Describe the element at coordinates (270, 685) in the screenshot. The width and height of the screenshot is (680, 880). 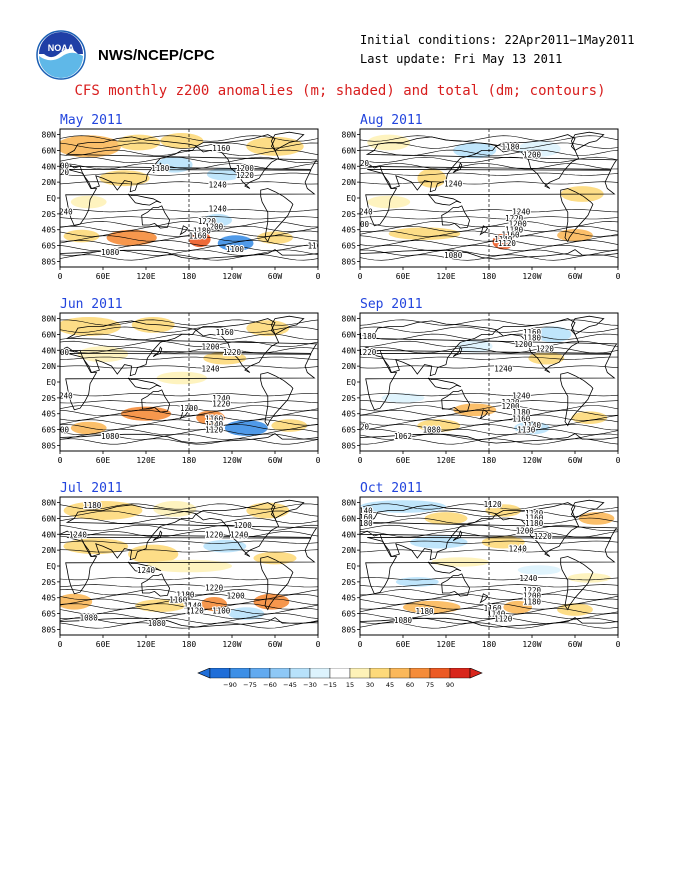
I see `colorbar-tick-label: −60` at that location.